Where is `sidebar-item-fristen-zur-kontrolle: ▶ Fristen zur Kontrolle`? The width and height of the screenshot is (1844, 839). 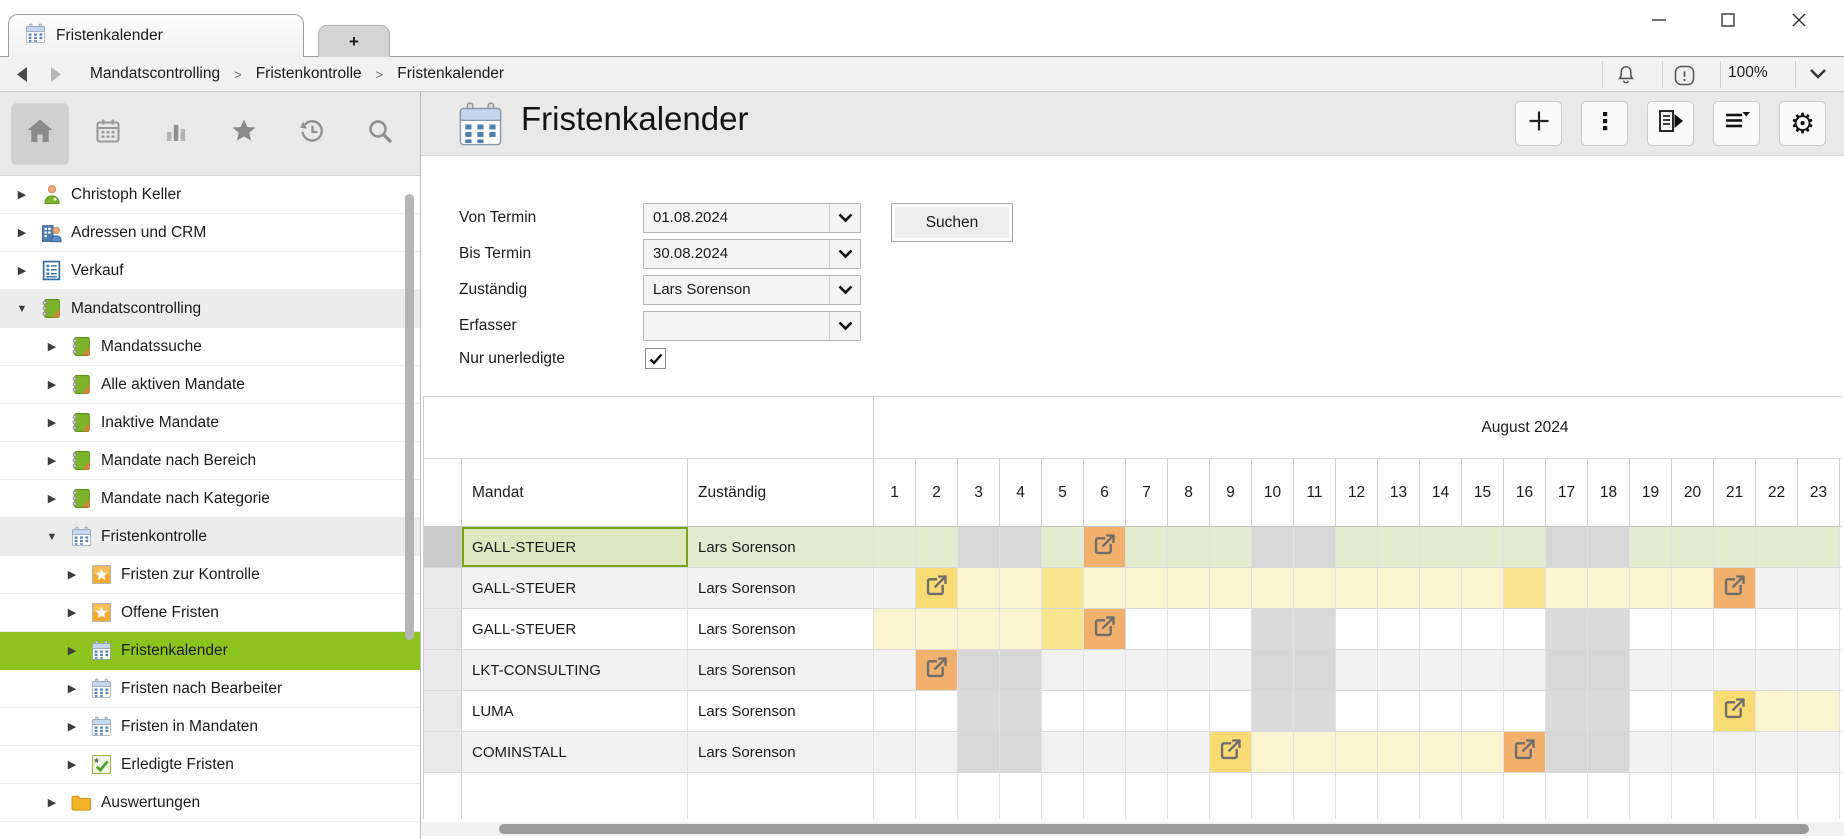 sidebar-item-fristen-zur-kontrolle: ▶ Fristen zur Kontrolle is located at coordinates (210, 575).